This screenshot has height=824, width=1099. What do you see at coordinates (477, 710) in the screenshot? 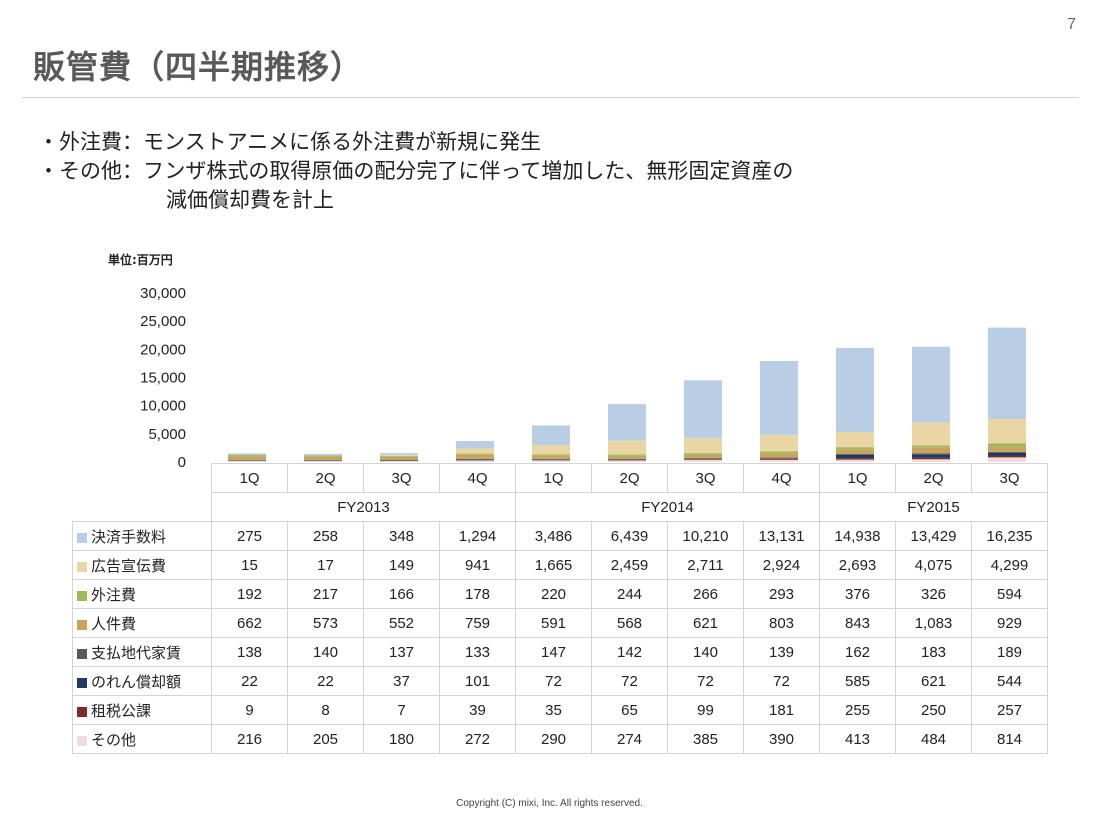
I see `data-cell: 39` at bounding box center [477, 710].